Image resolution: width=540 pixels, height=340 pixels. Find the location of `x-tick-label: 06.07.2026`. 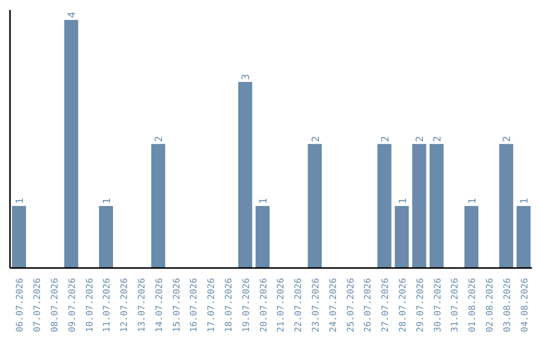

x-tick-label: 06.07.2026 is located at coordinates (21, 305).